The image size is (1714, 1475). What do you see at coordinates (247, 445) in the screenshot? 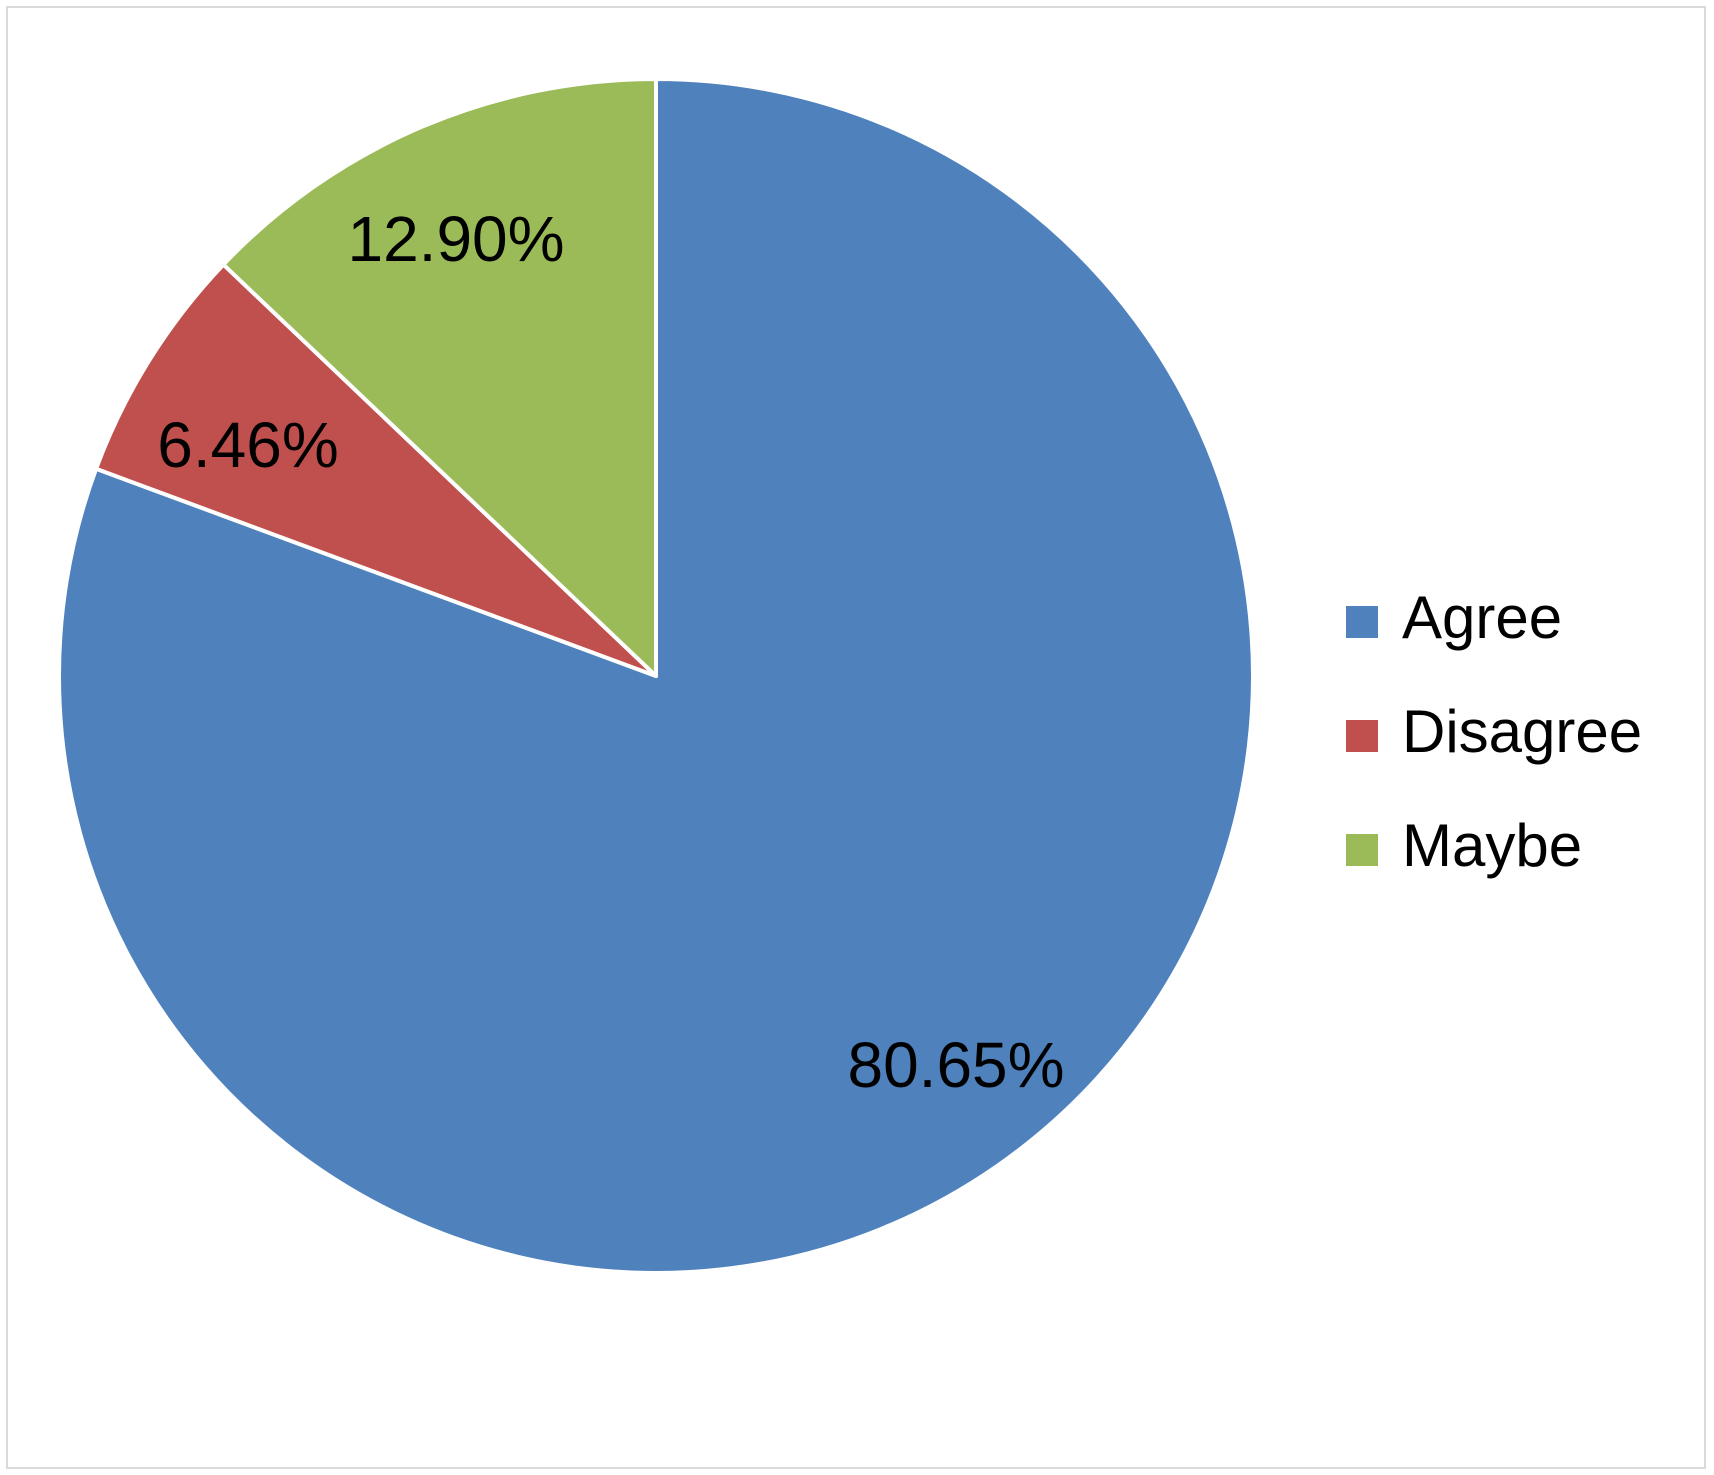
I see `data-label-disagree: 6.46%` at bounding box center [247, 445].